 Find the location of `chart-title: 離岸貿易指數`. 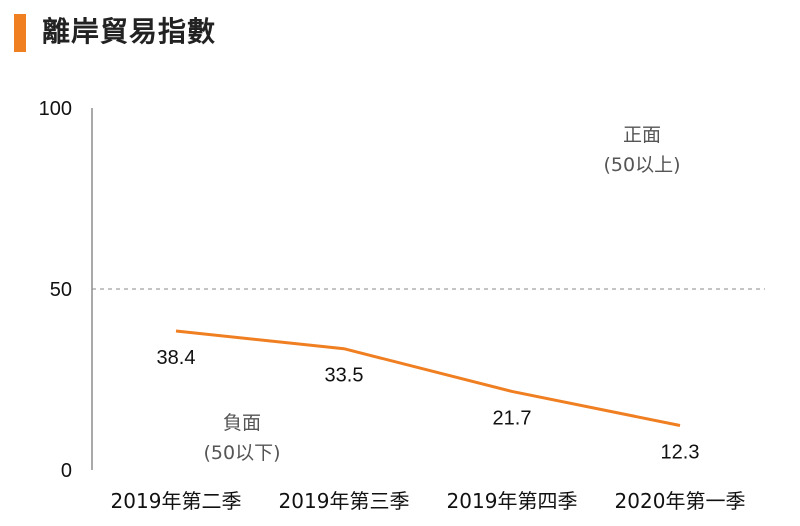

chart-title: 離岸貿易指數 is located at coordinates (129, 31).